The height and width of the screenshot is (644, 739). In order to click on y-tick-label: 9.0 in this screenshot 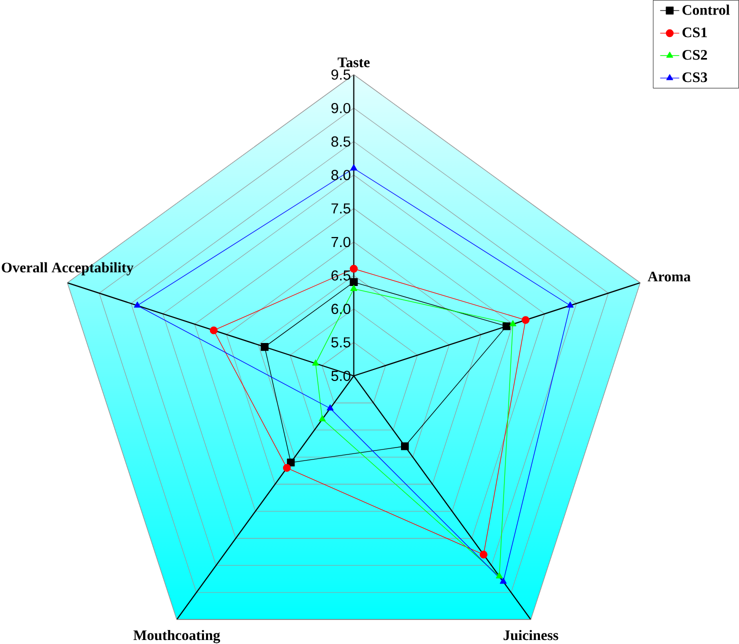, I will do `click(340, 108)`.